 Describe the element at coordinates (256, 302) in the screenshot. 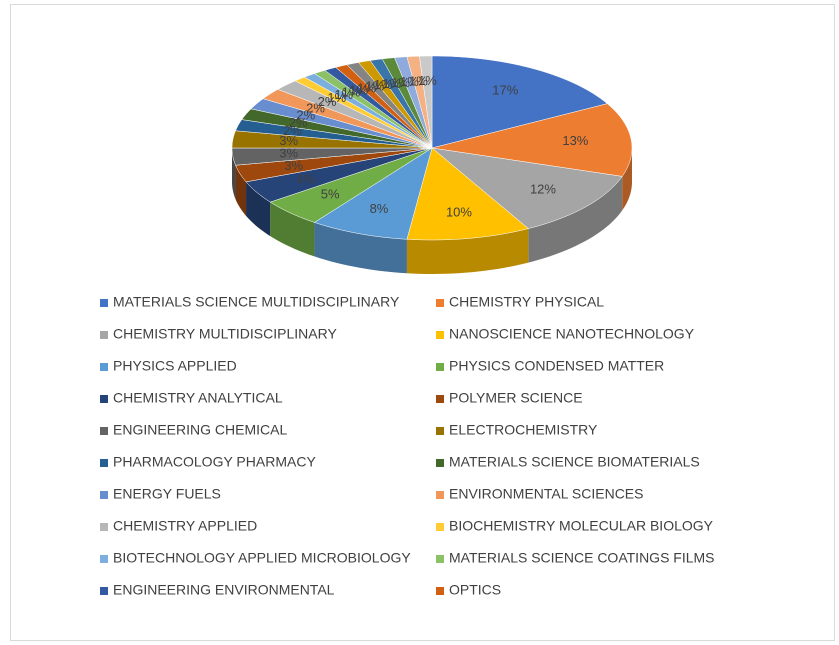

I see `legend-label: MATERIALS SCIENCE MULTIDISCIPLINARY` at that location.